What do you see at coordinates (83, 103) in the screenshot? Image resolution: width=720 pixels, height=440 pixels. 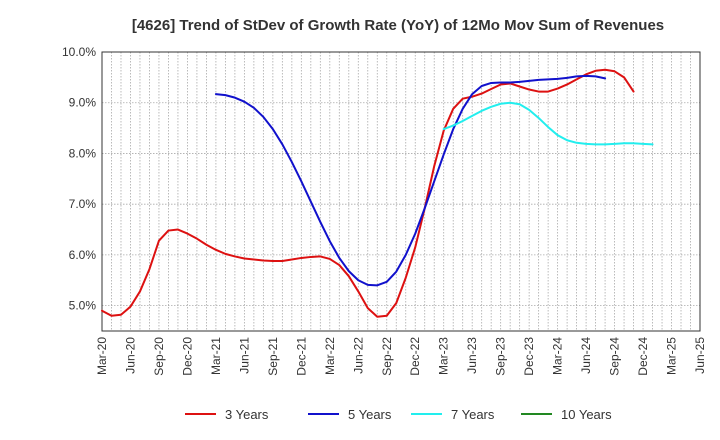 I see `y-tick-label: 9.0%` at bounding box center [83, 103].